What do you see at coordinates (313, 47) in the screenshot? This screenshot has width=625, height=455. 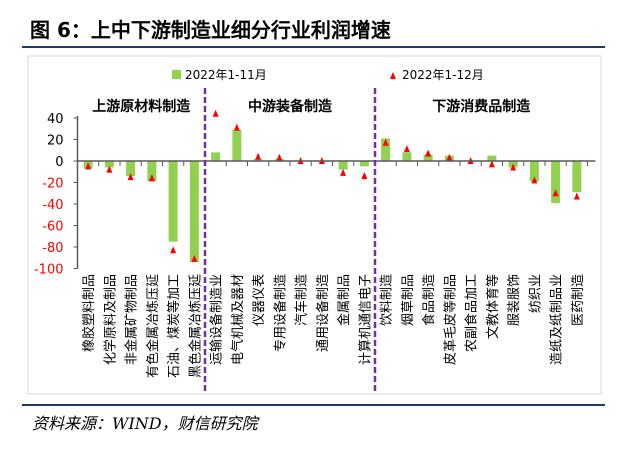 I see `title-underline` at bounding box center [313, 47].